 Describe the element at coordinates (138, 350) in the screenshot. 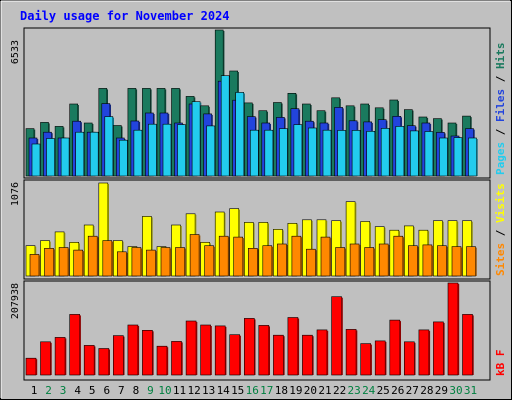

I see `bar-kb-f-day-8-shadow` at that location.